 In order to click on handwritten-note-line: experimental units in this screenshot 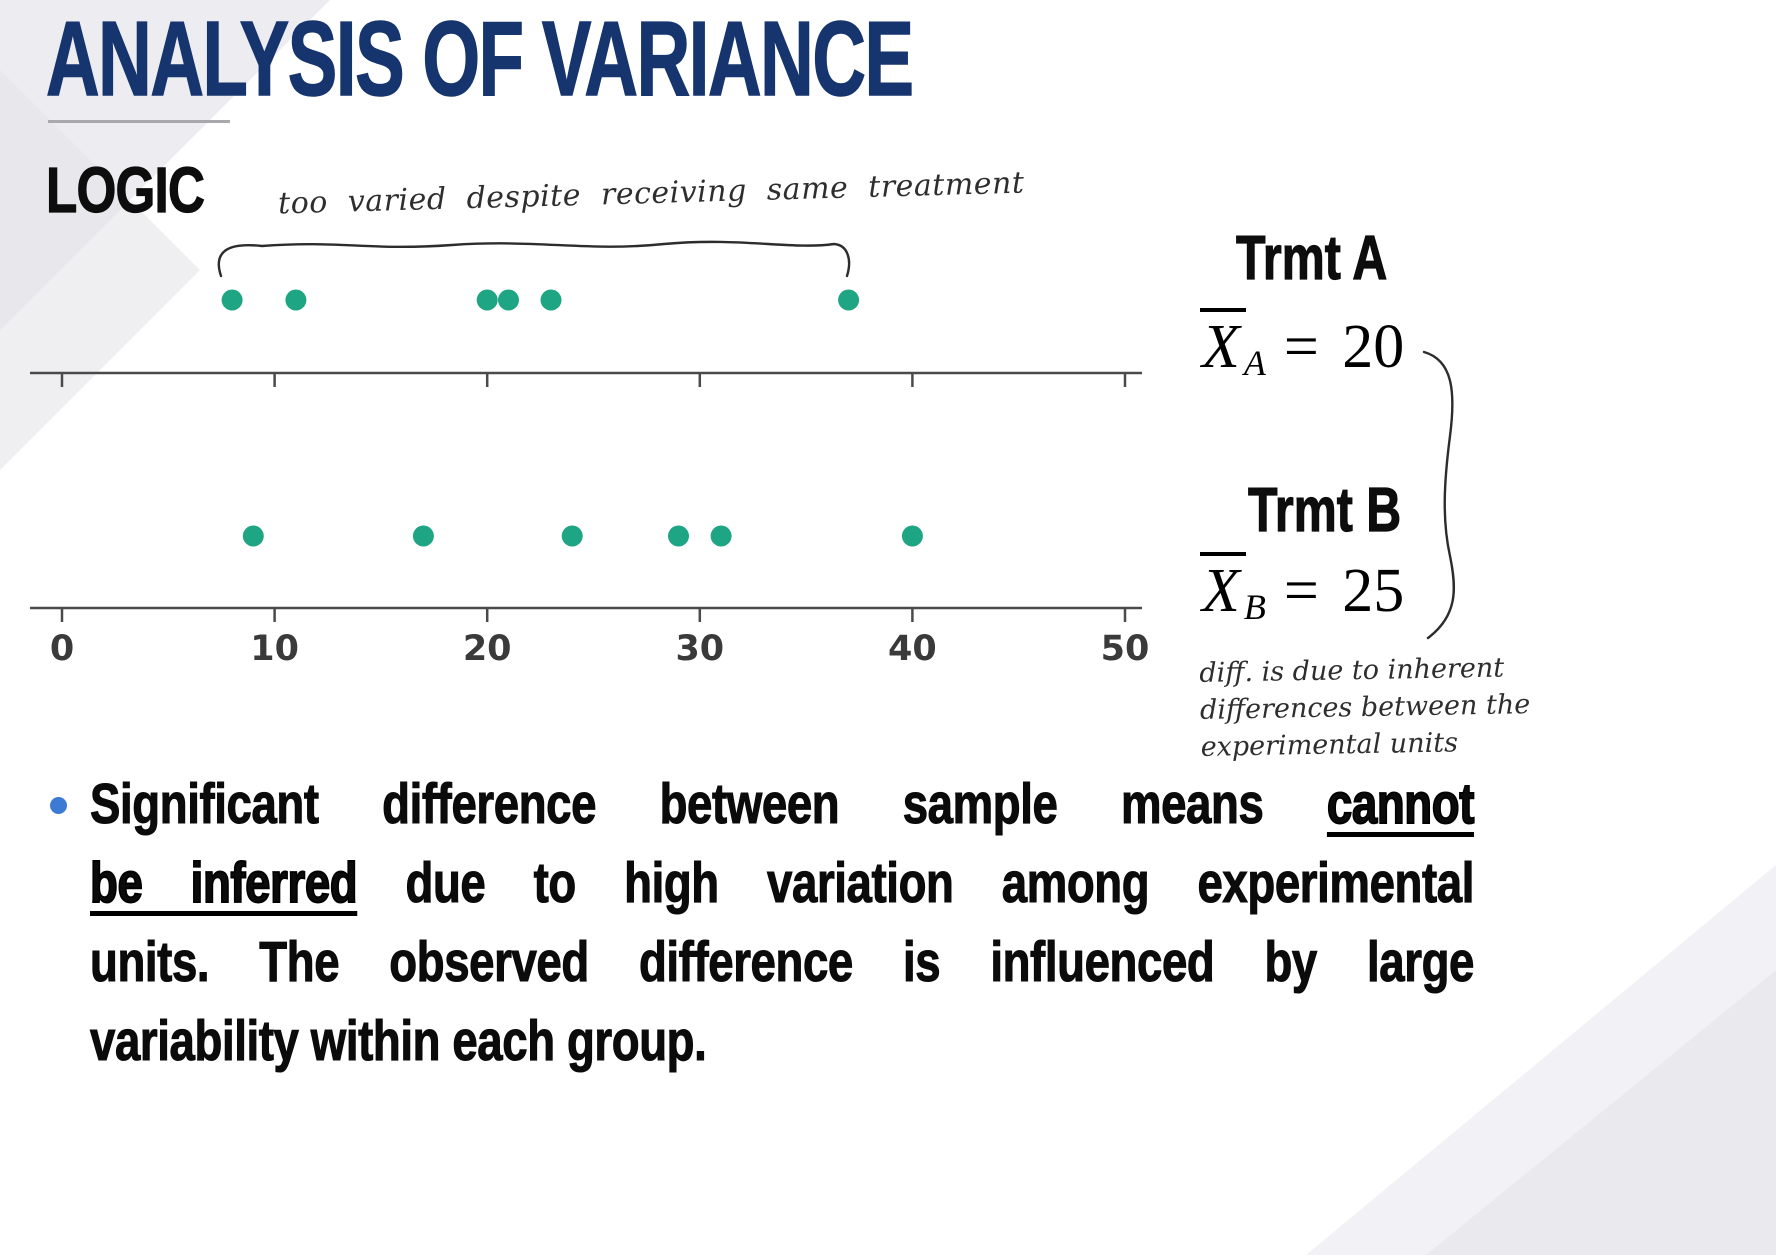, I will do `click(1329, 745)`.